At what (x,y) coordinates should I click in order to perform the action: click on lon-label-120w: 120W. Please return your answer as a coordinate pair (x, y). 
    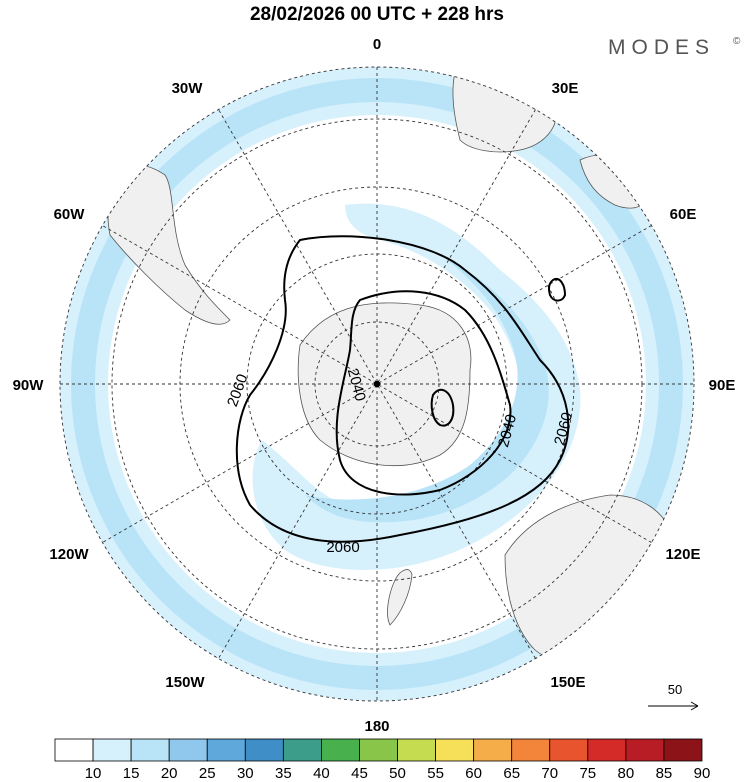
    Looking at the image, I should click on (69, 554).